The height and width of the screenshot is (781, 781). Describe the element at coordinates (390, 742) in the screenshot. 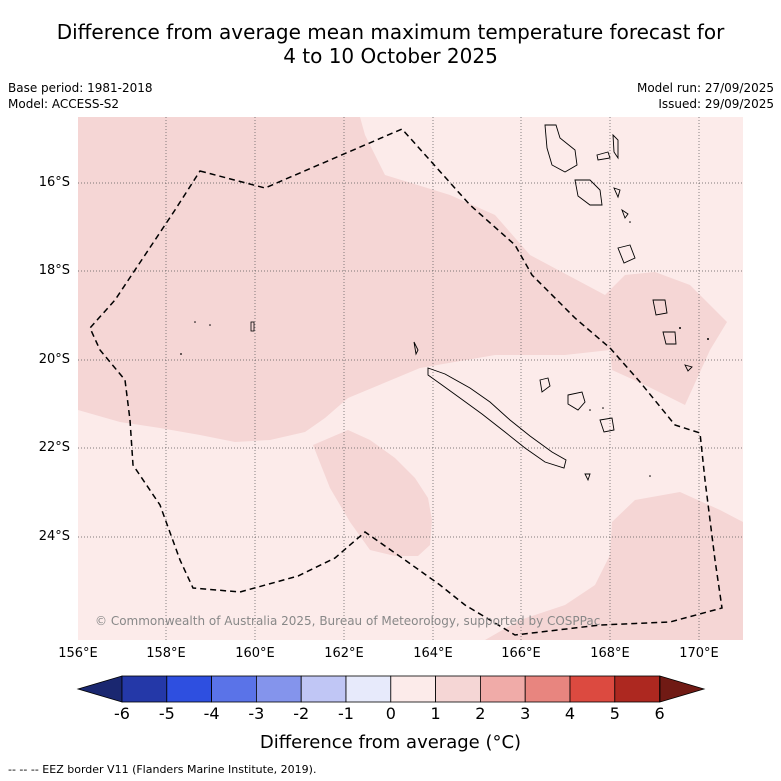

I see `colorbar-title: Difference from average (°C)` at that location.